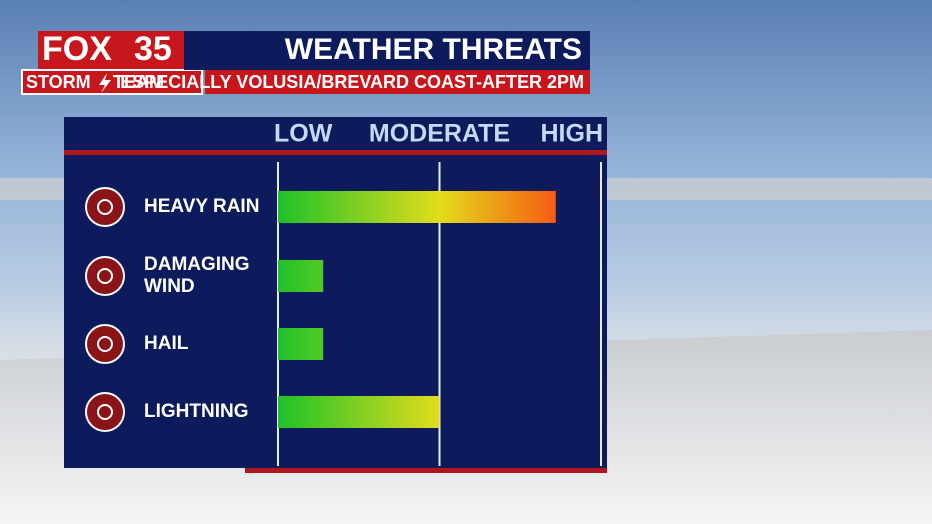  Describe the element at coordinates (196, 411) in the screenshot. I see `category-label: LIGHTNING` at that location.